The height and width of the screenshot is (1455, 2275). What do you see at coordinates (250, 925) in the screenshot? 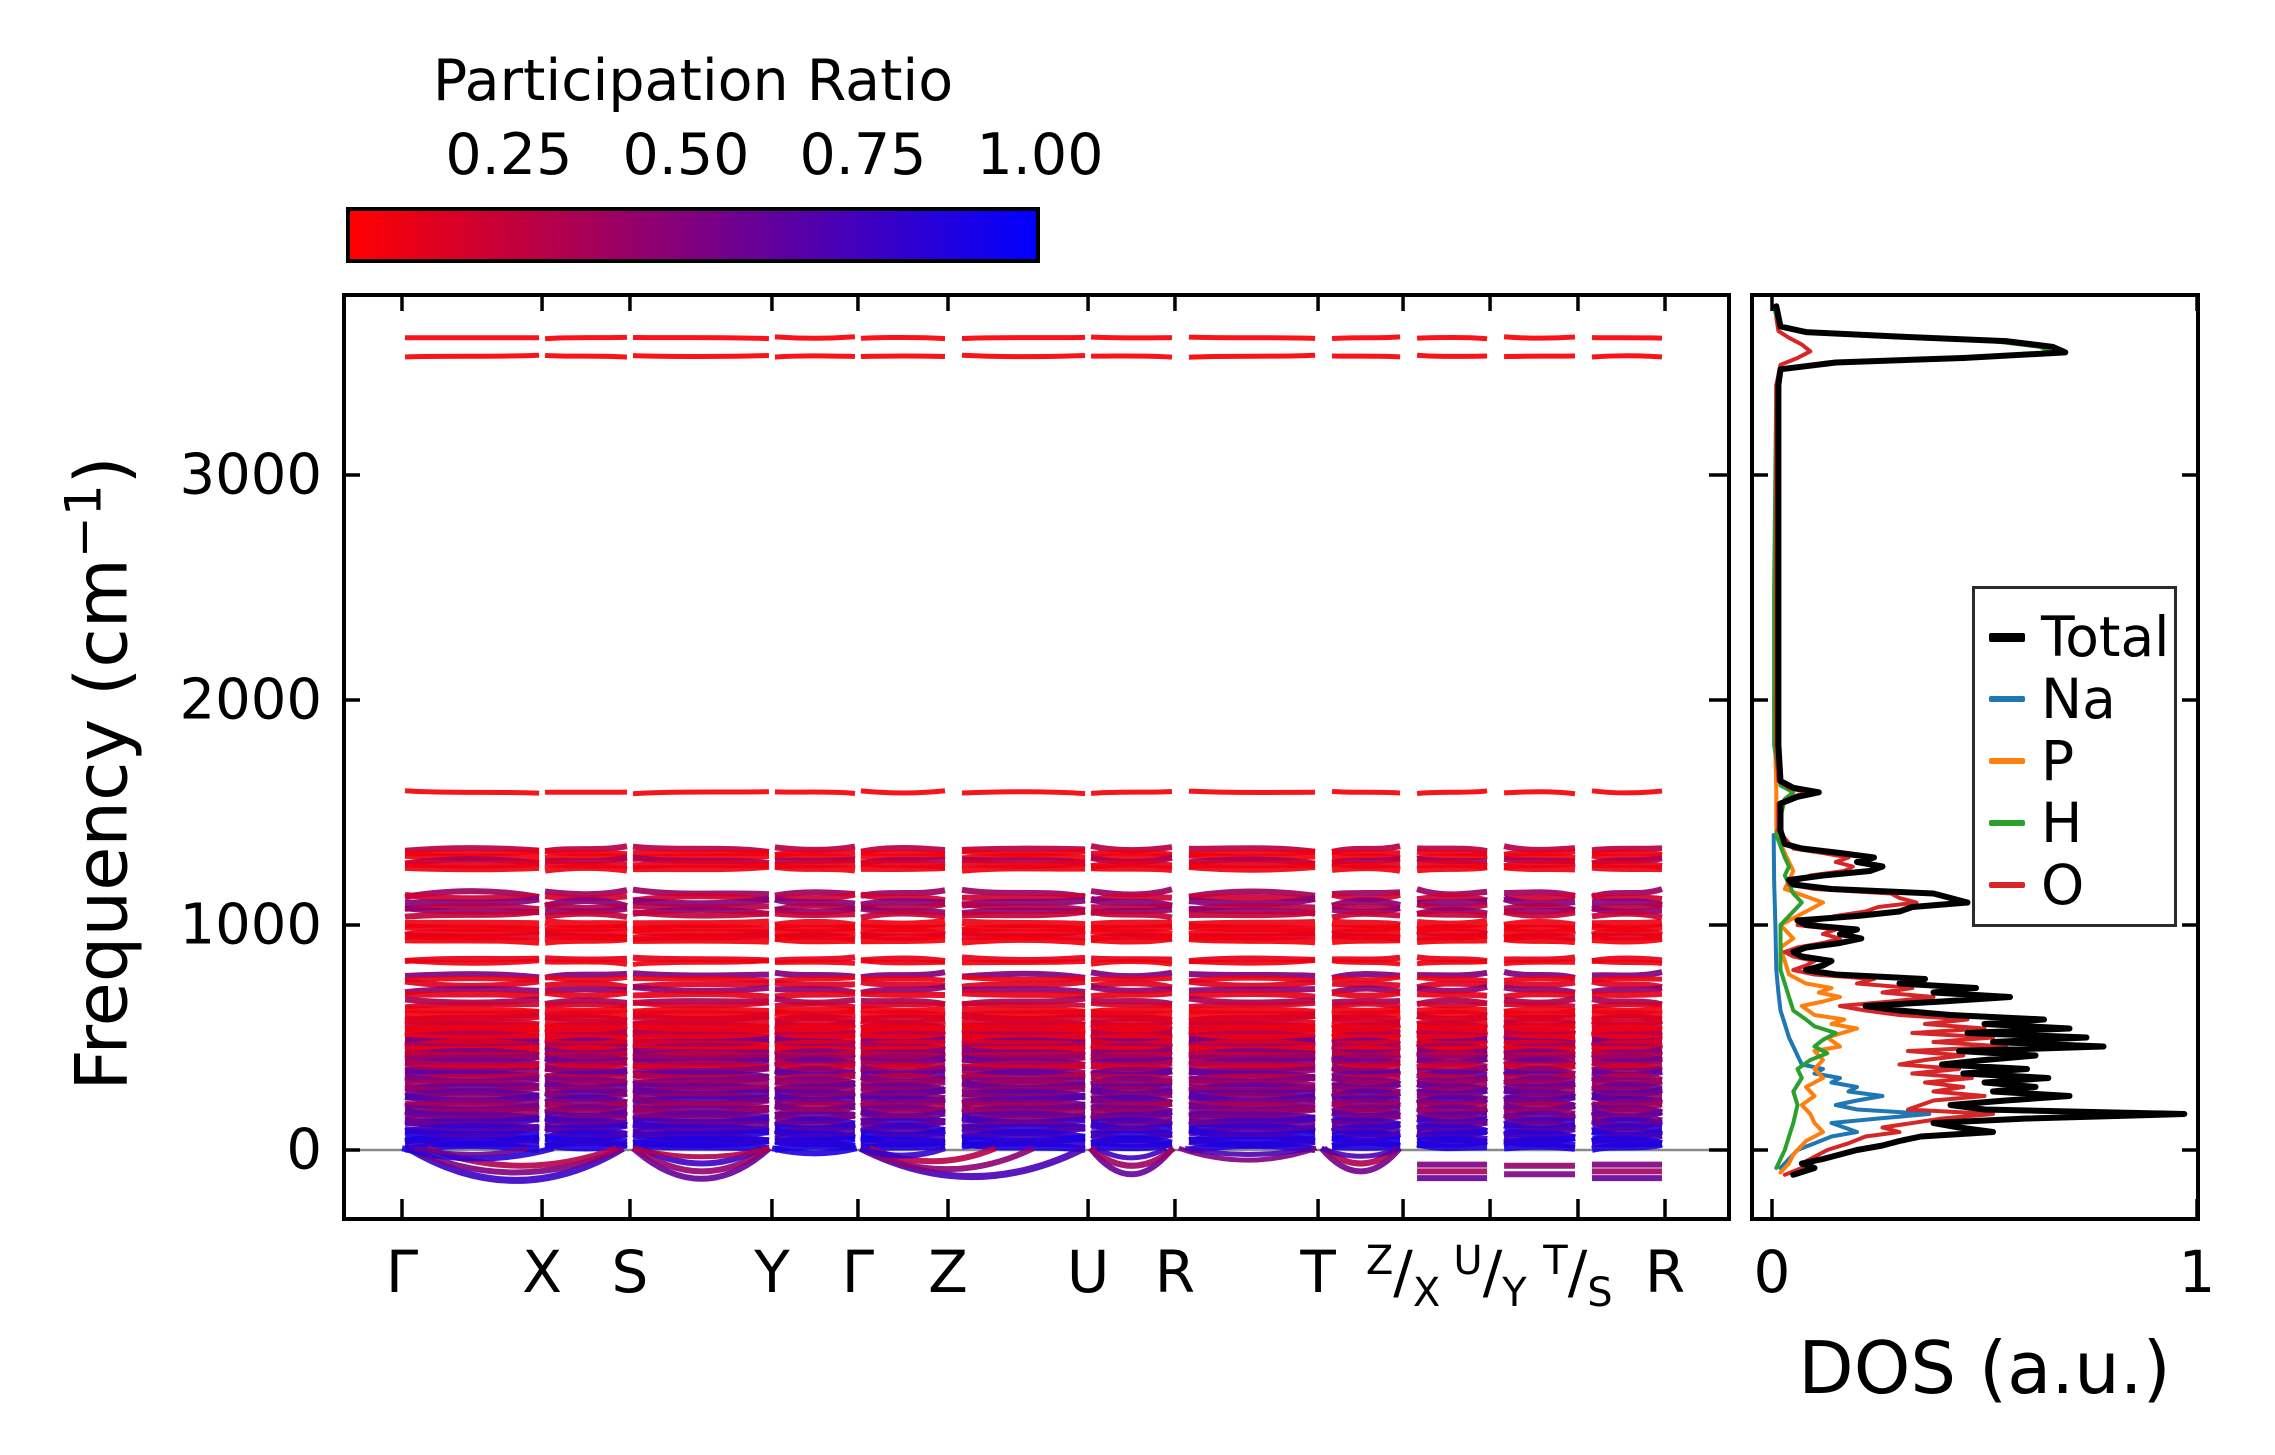
I see `y-tick-label: 1000` at bounding box center [250, 925].